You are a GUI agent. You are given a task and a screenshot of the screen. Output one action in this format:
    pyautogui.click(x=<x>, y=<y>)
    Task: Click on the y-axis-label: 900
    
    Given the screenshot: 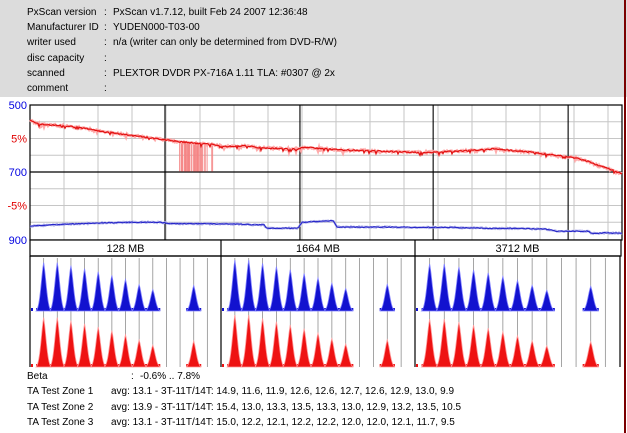 What is the action you would take?
    pyautogui.click(x=18, y=241)
    